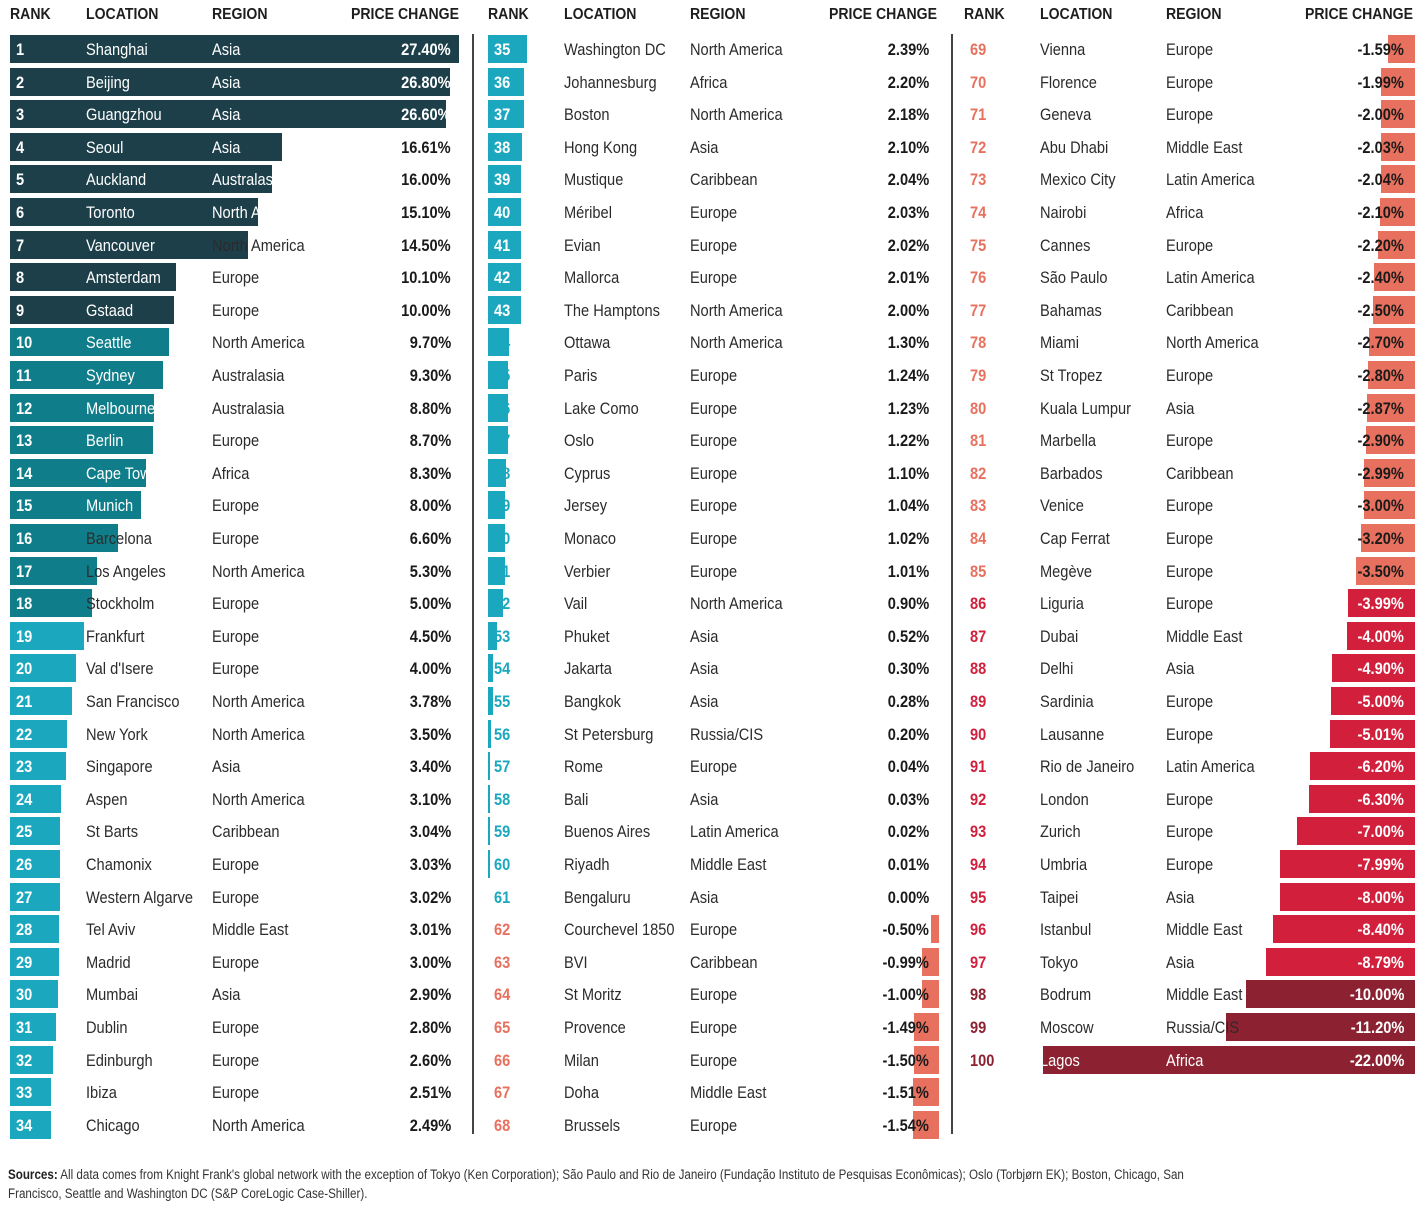 This screenshot has width=1424, height=1212. Describe the element at coordinates (430, 669) in the screenshot. I see `price-change-value: 4.00%` at that location.